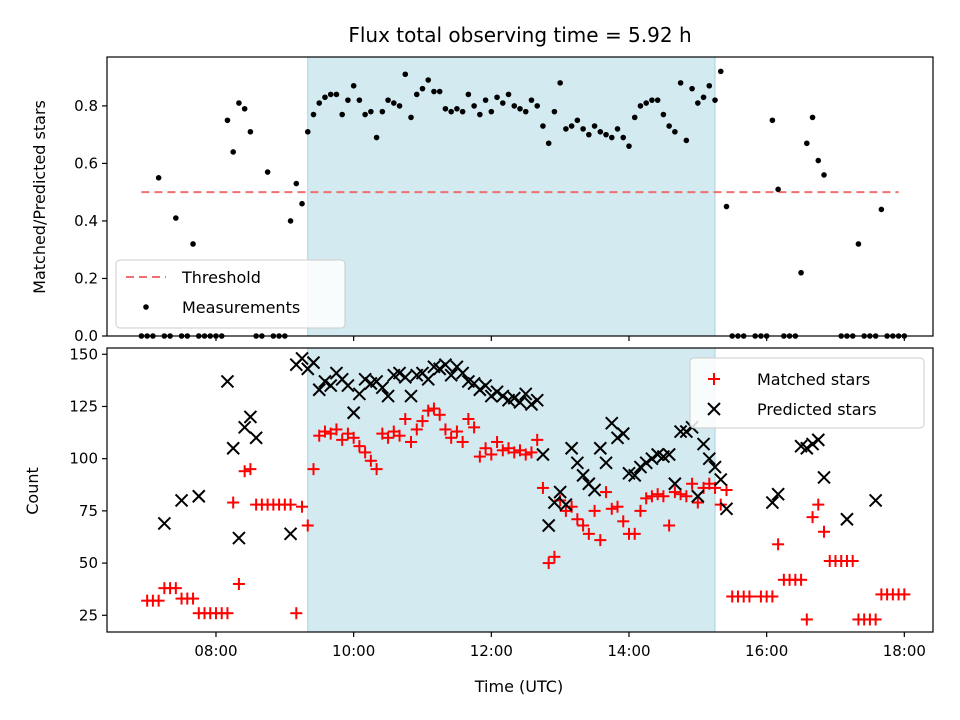 This screenshot has height=720, width=960. What do you see at coordinates (628, 651) in the screenshot?
I see `x-tick-label: 14:00` at bounding box center [628, 651].